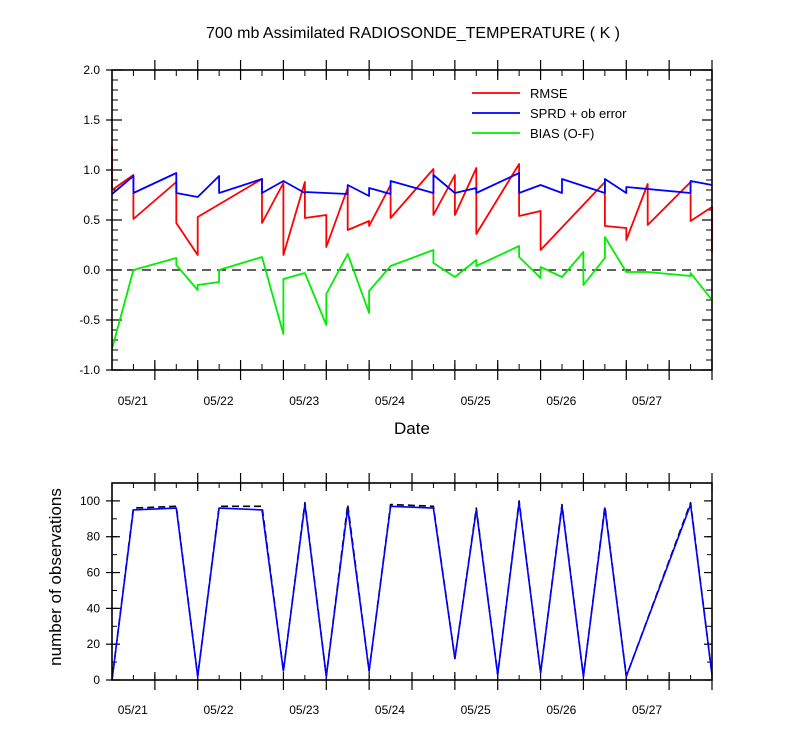 The width and height of the screenshot is (800, 750). Describe the element at coordinates (412, 185) in the screenshot. I see `series-line-sprd` at that location.